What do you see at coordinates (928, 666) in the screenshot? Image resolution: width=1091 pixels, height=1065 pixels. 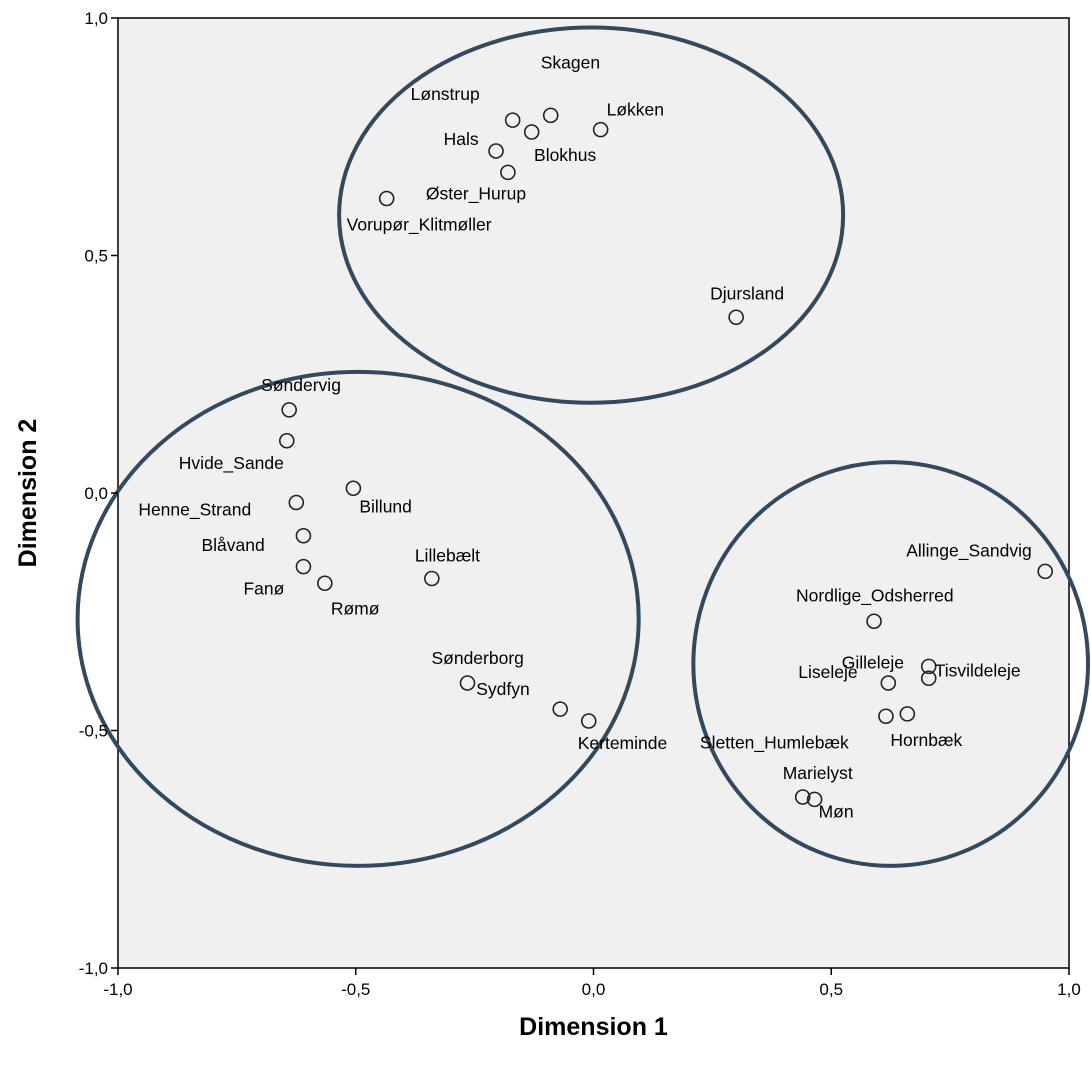 I see `data-point-gilleleje` at bounding box center [928, 666].